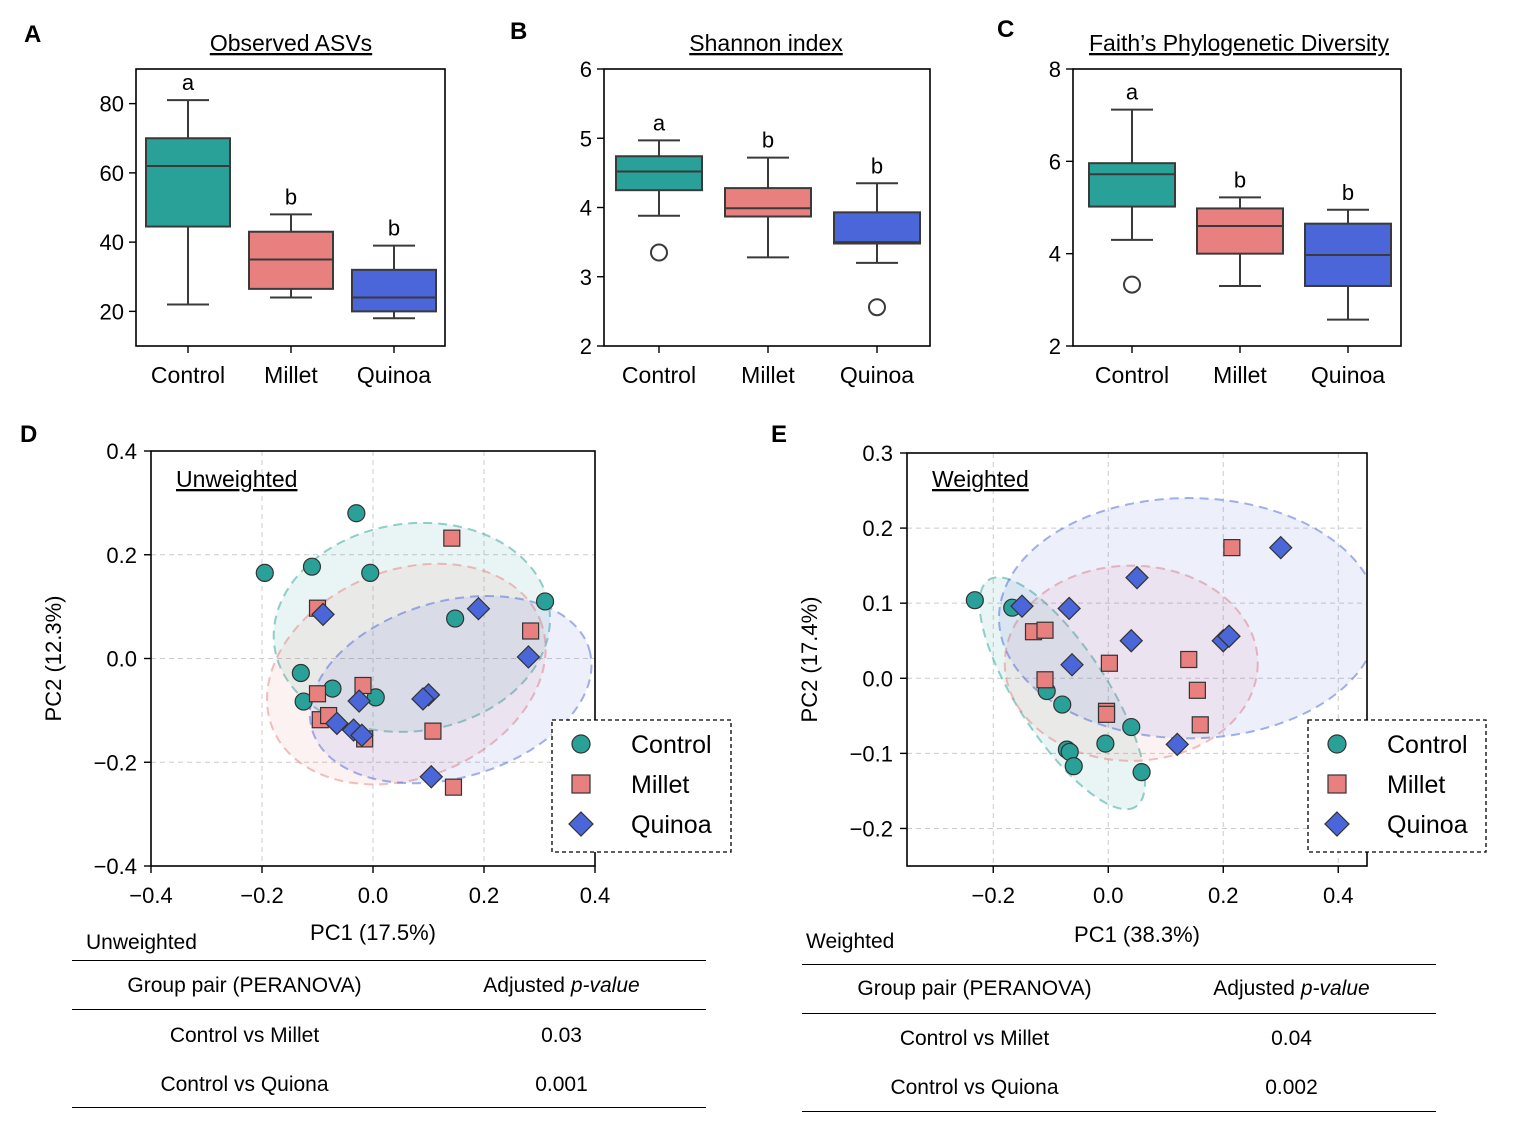 This screenshot has height=1135, width=1532. I want to click on annotation-label: Unweighted, so click(236, 479).